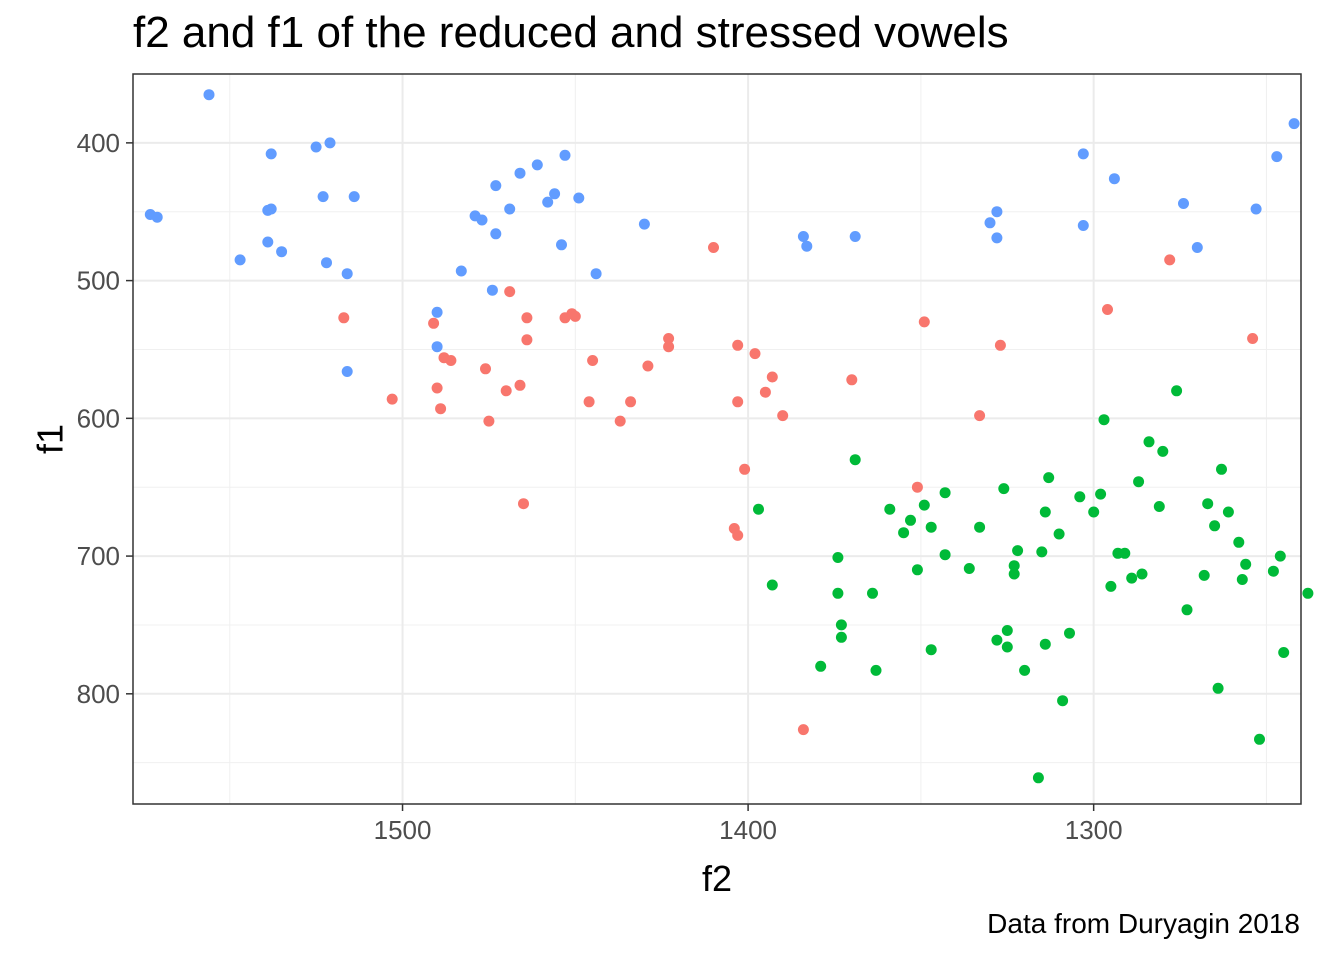  Describe the element at coordinates (98, 556) in the screenshot. I see `y-tick-label: 700` at that location.